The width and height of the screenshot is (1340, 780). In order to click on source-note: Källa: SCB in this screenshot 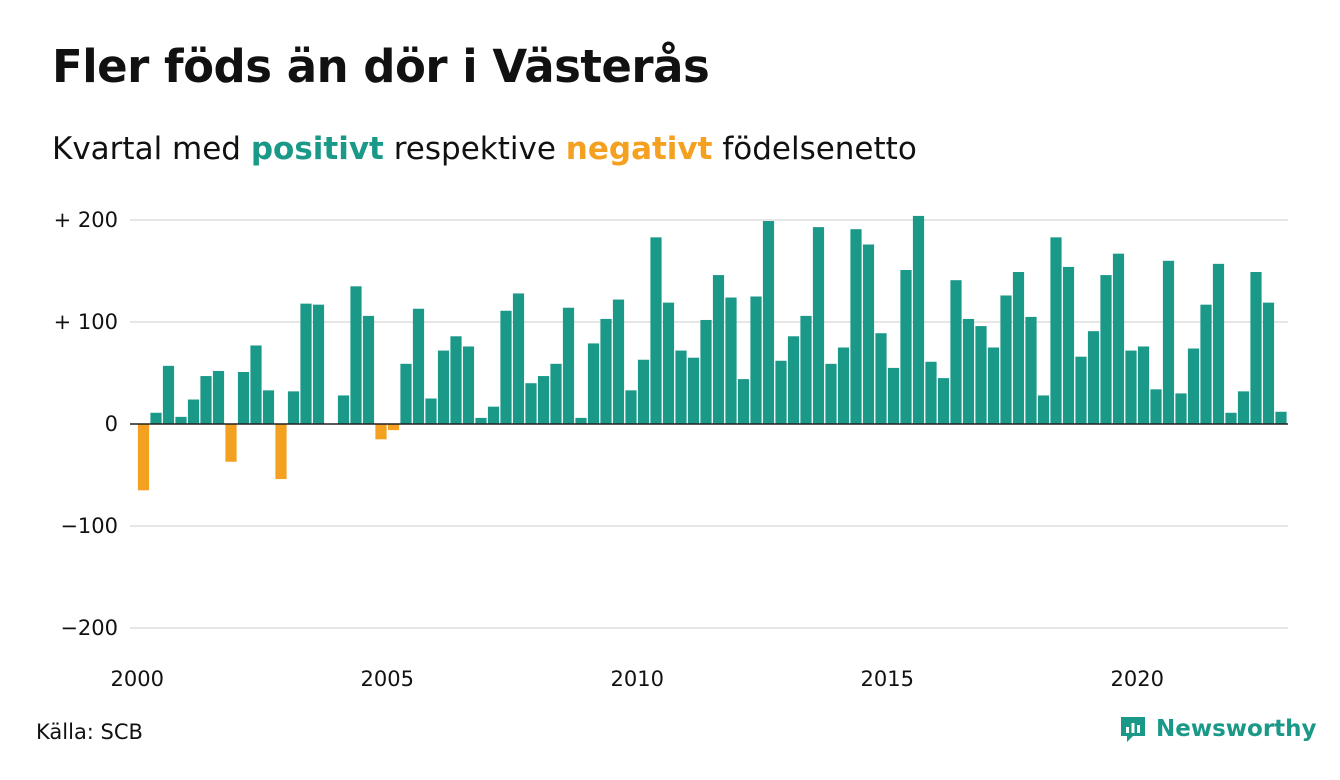, I will do `click(89, 732)`.